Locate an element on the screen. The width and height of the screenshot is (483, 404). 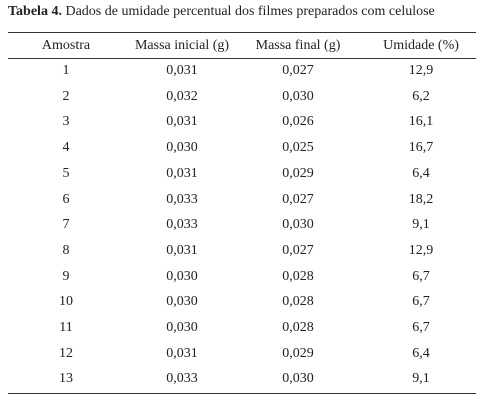
table-cell: 0,025 is located at coordinates (298, 148).